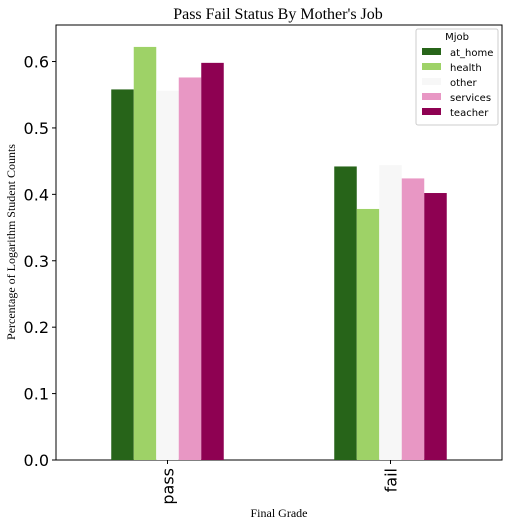 This screenshot has width=509, height=526. Describe the element at coordinates (278, 14) in the screenshot. I see `chart-title: Pass Fail Status By Mother's Job` at that location.